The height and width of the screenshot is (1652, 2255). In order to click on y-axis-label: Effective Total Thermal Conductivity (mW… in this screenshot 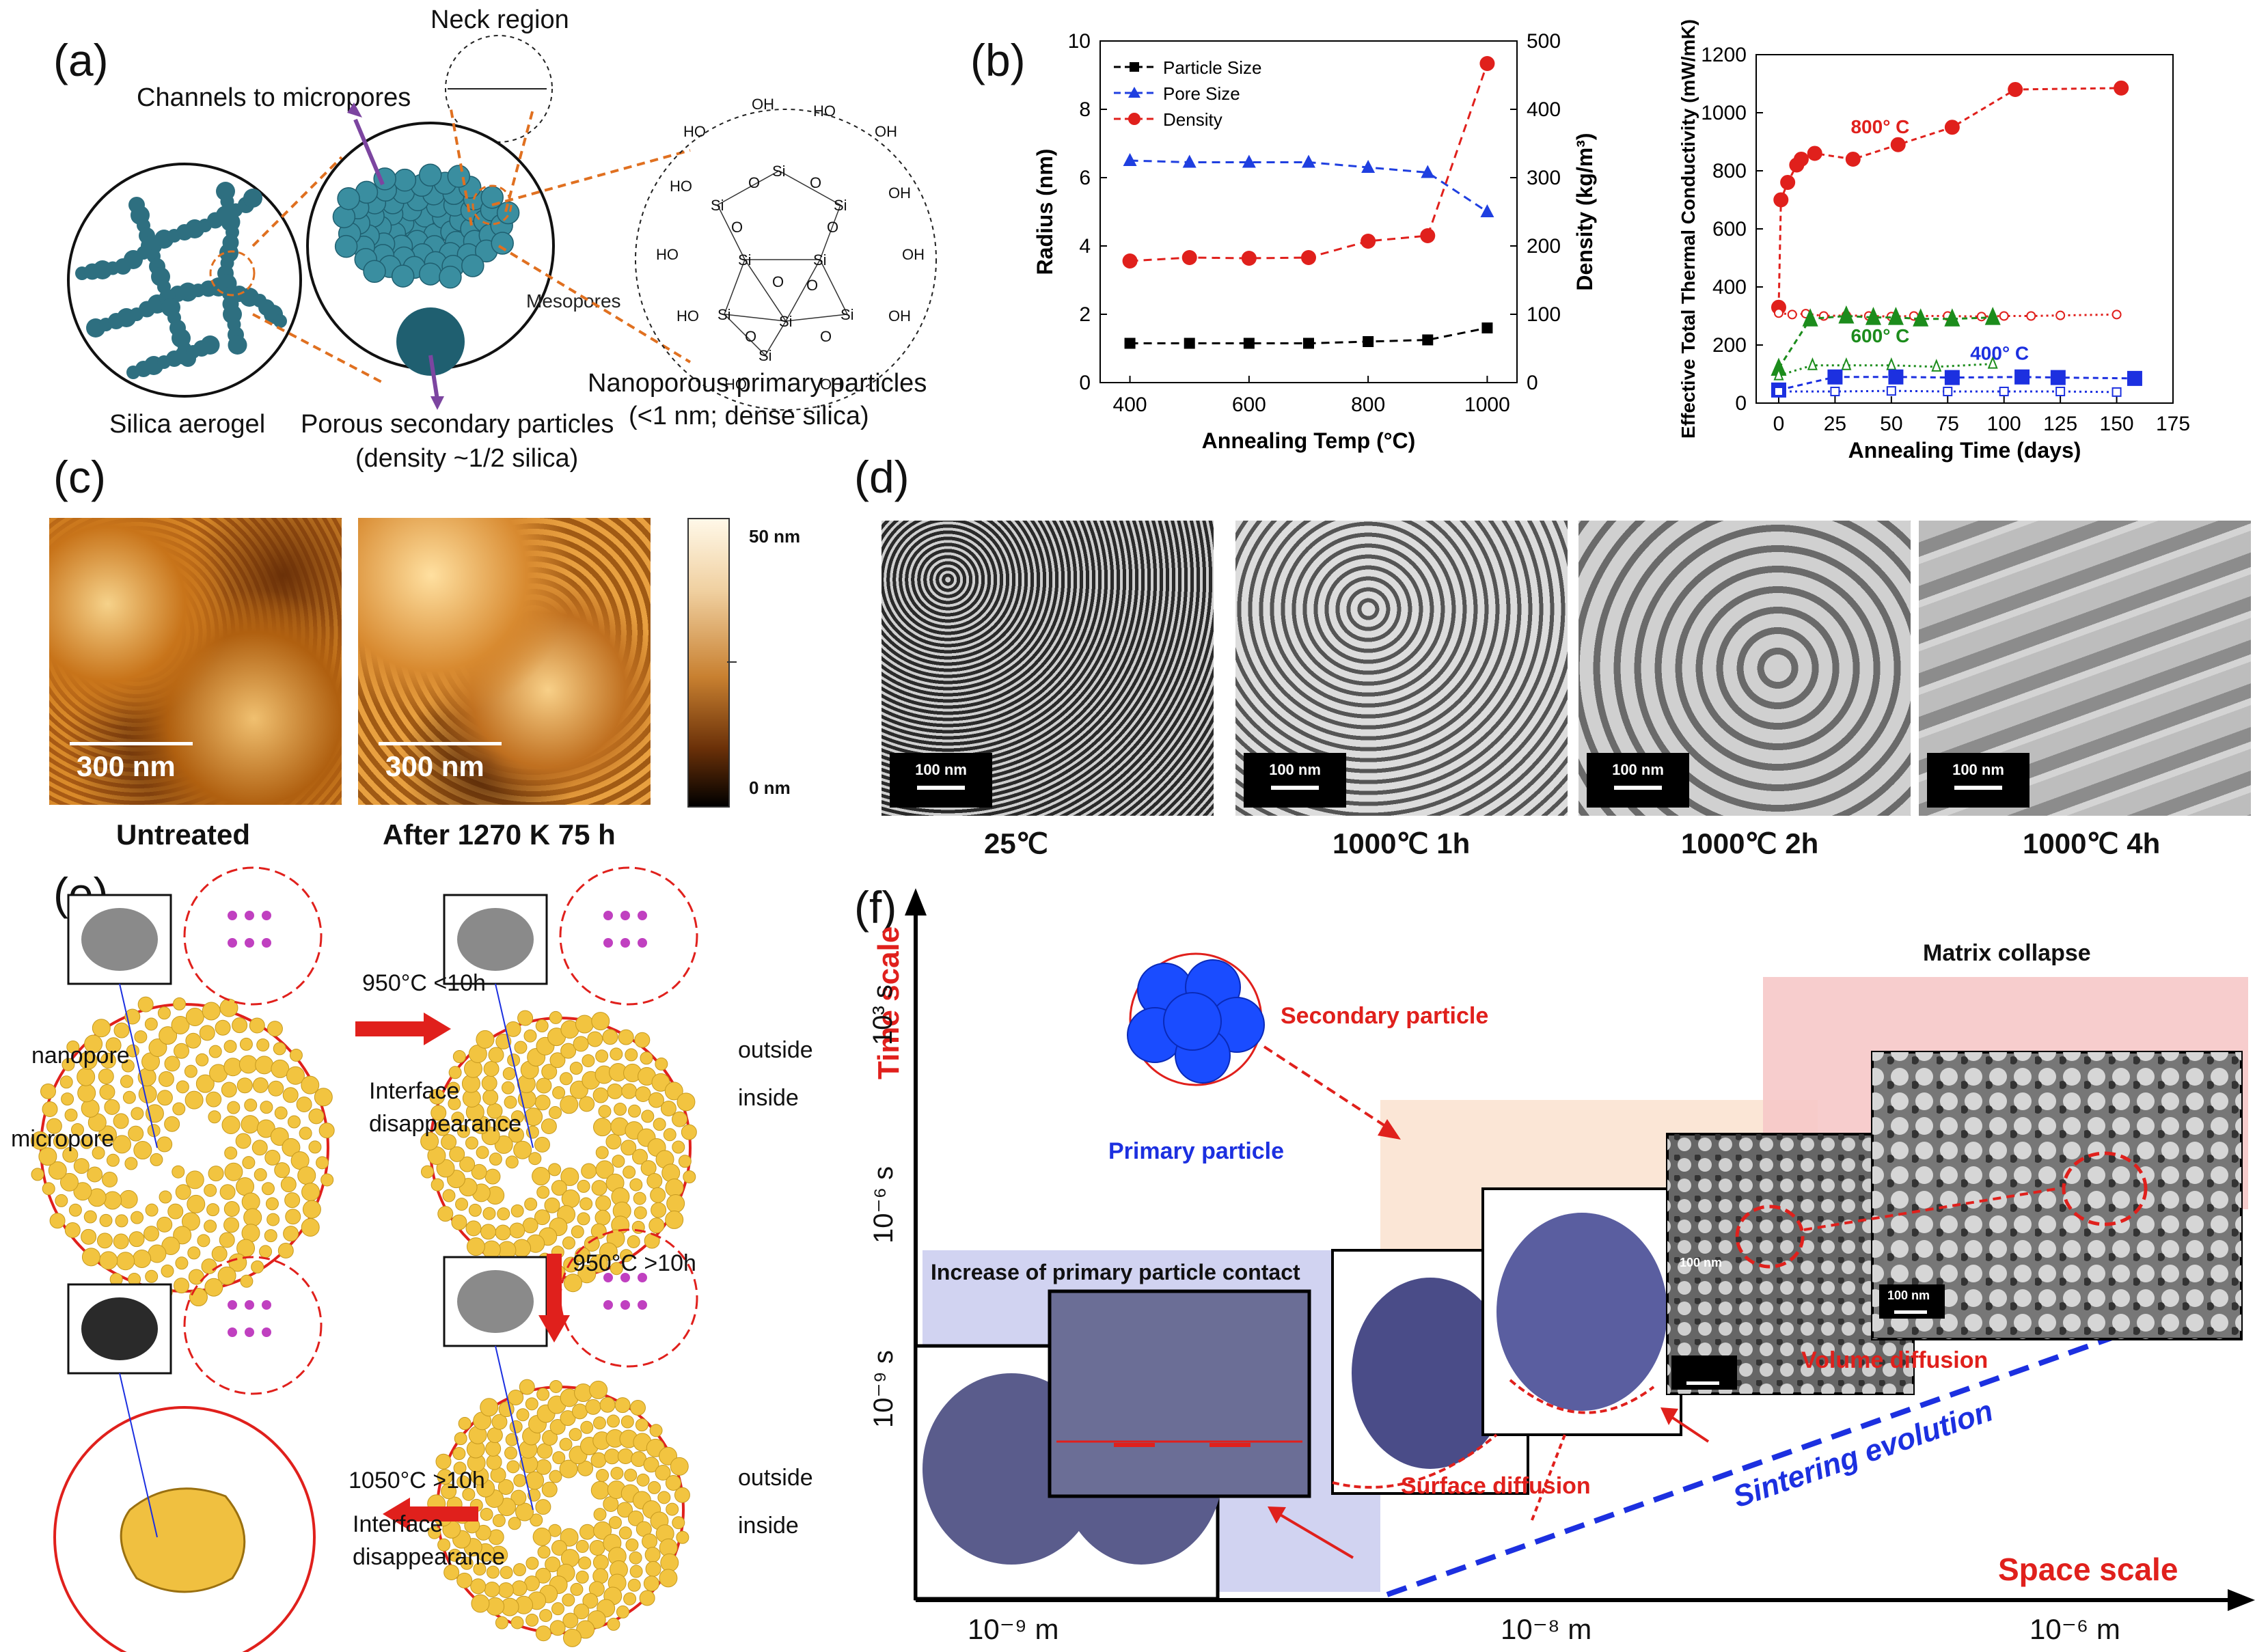, I will do `click(1688, 229)`.